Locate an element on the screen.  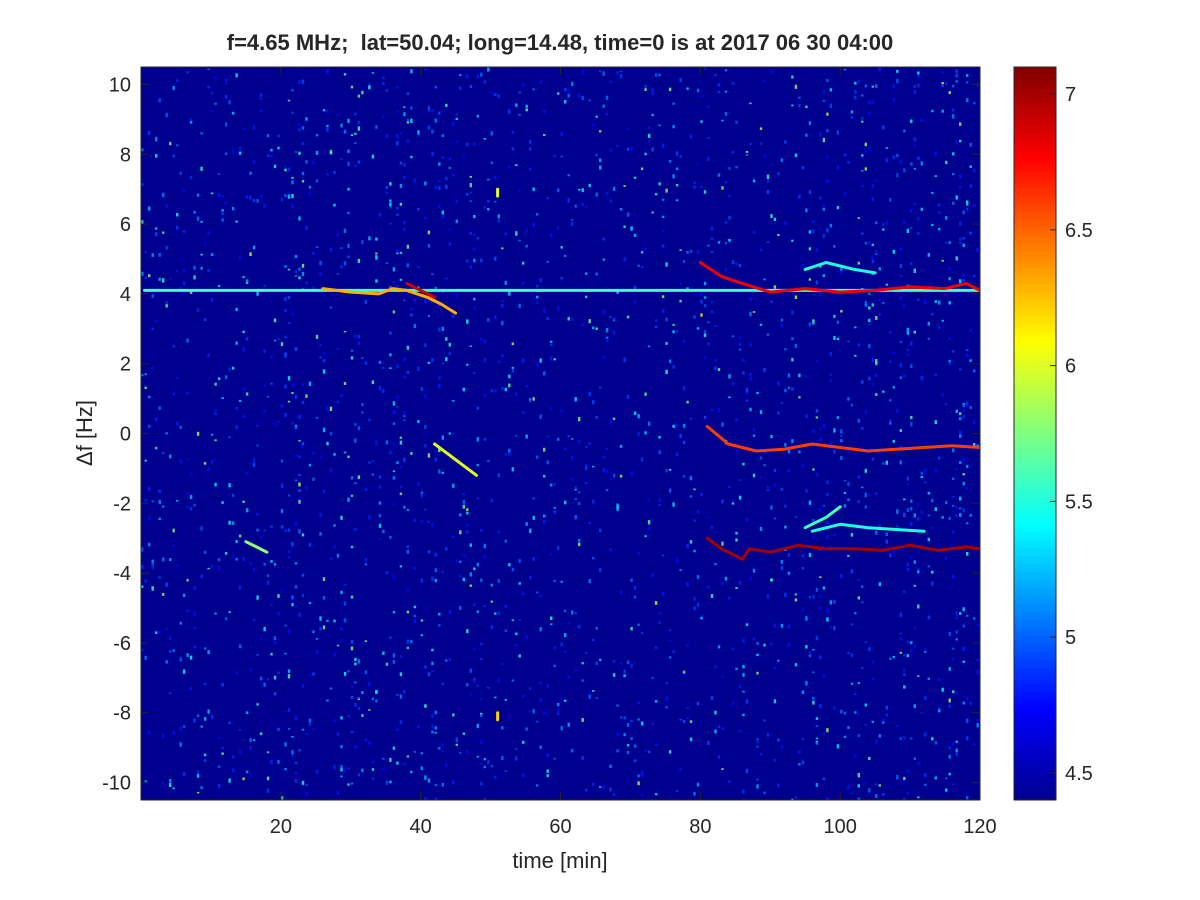
y-tick-label: -4 is located at coordinates (122, 574).